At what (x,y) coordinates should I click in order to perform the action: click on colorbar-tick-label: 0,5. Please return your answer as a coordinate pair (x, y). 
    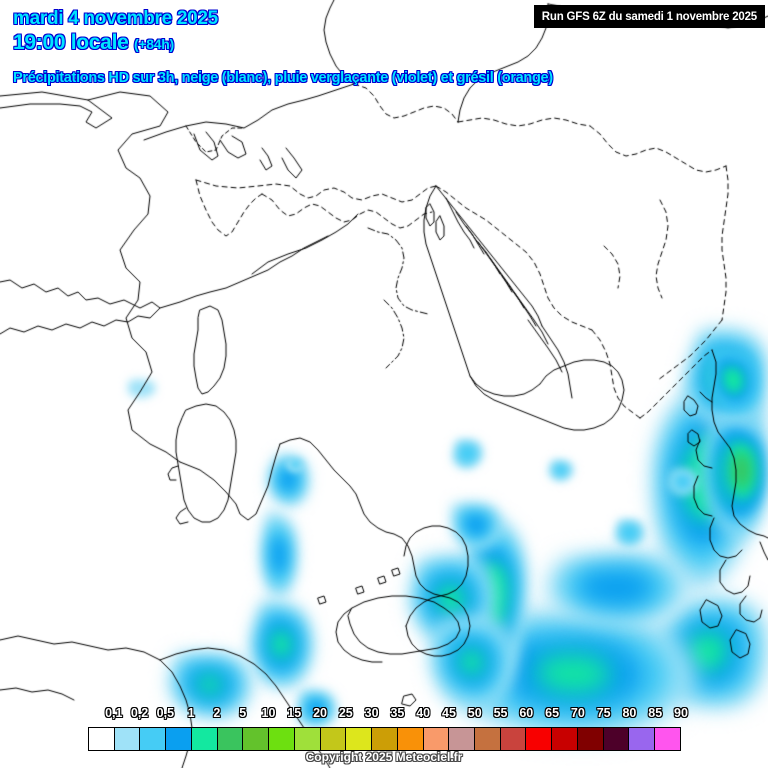
    Looking at the image, I should click on (165, 713).